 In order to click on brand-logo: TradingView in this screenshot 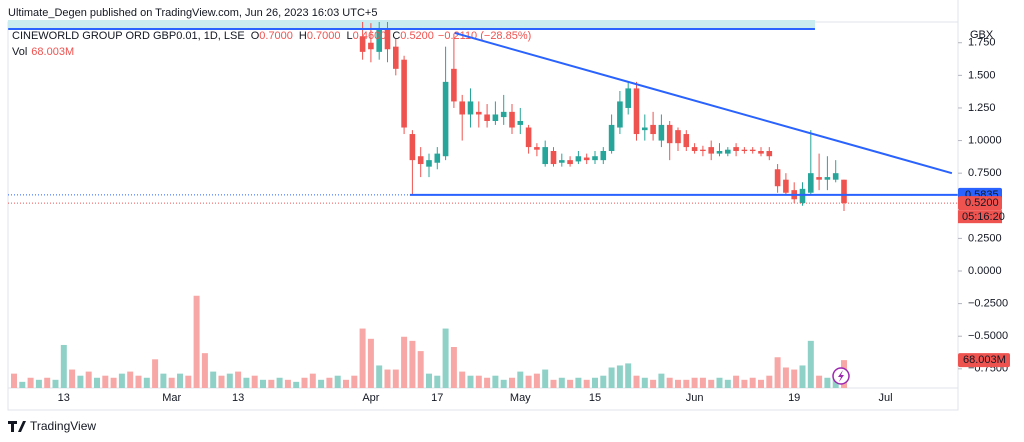, I will do `click(52, 426)`.